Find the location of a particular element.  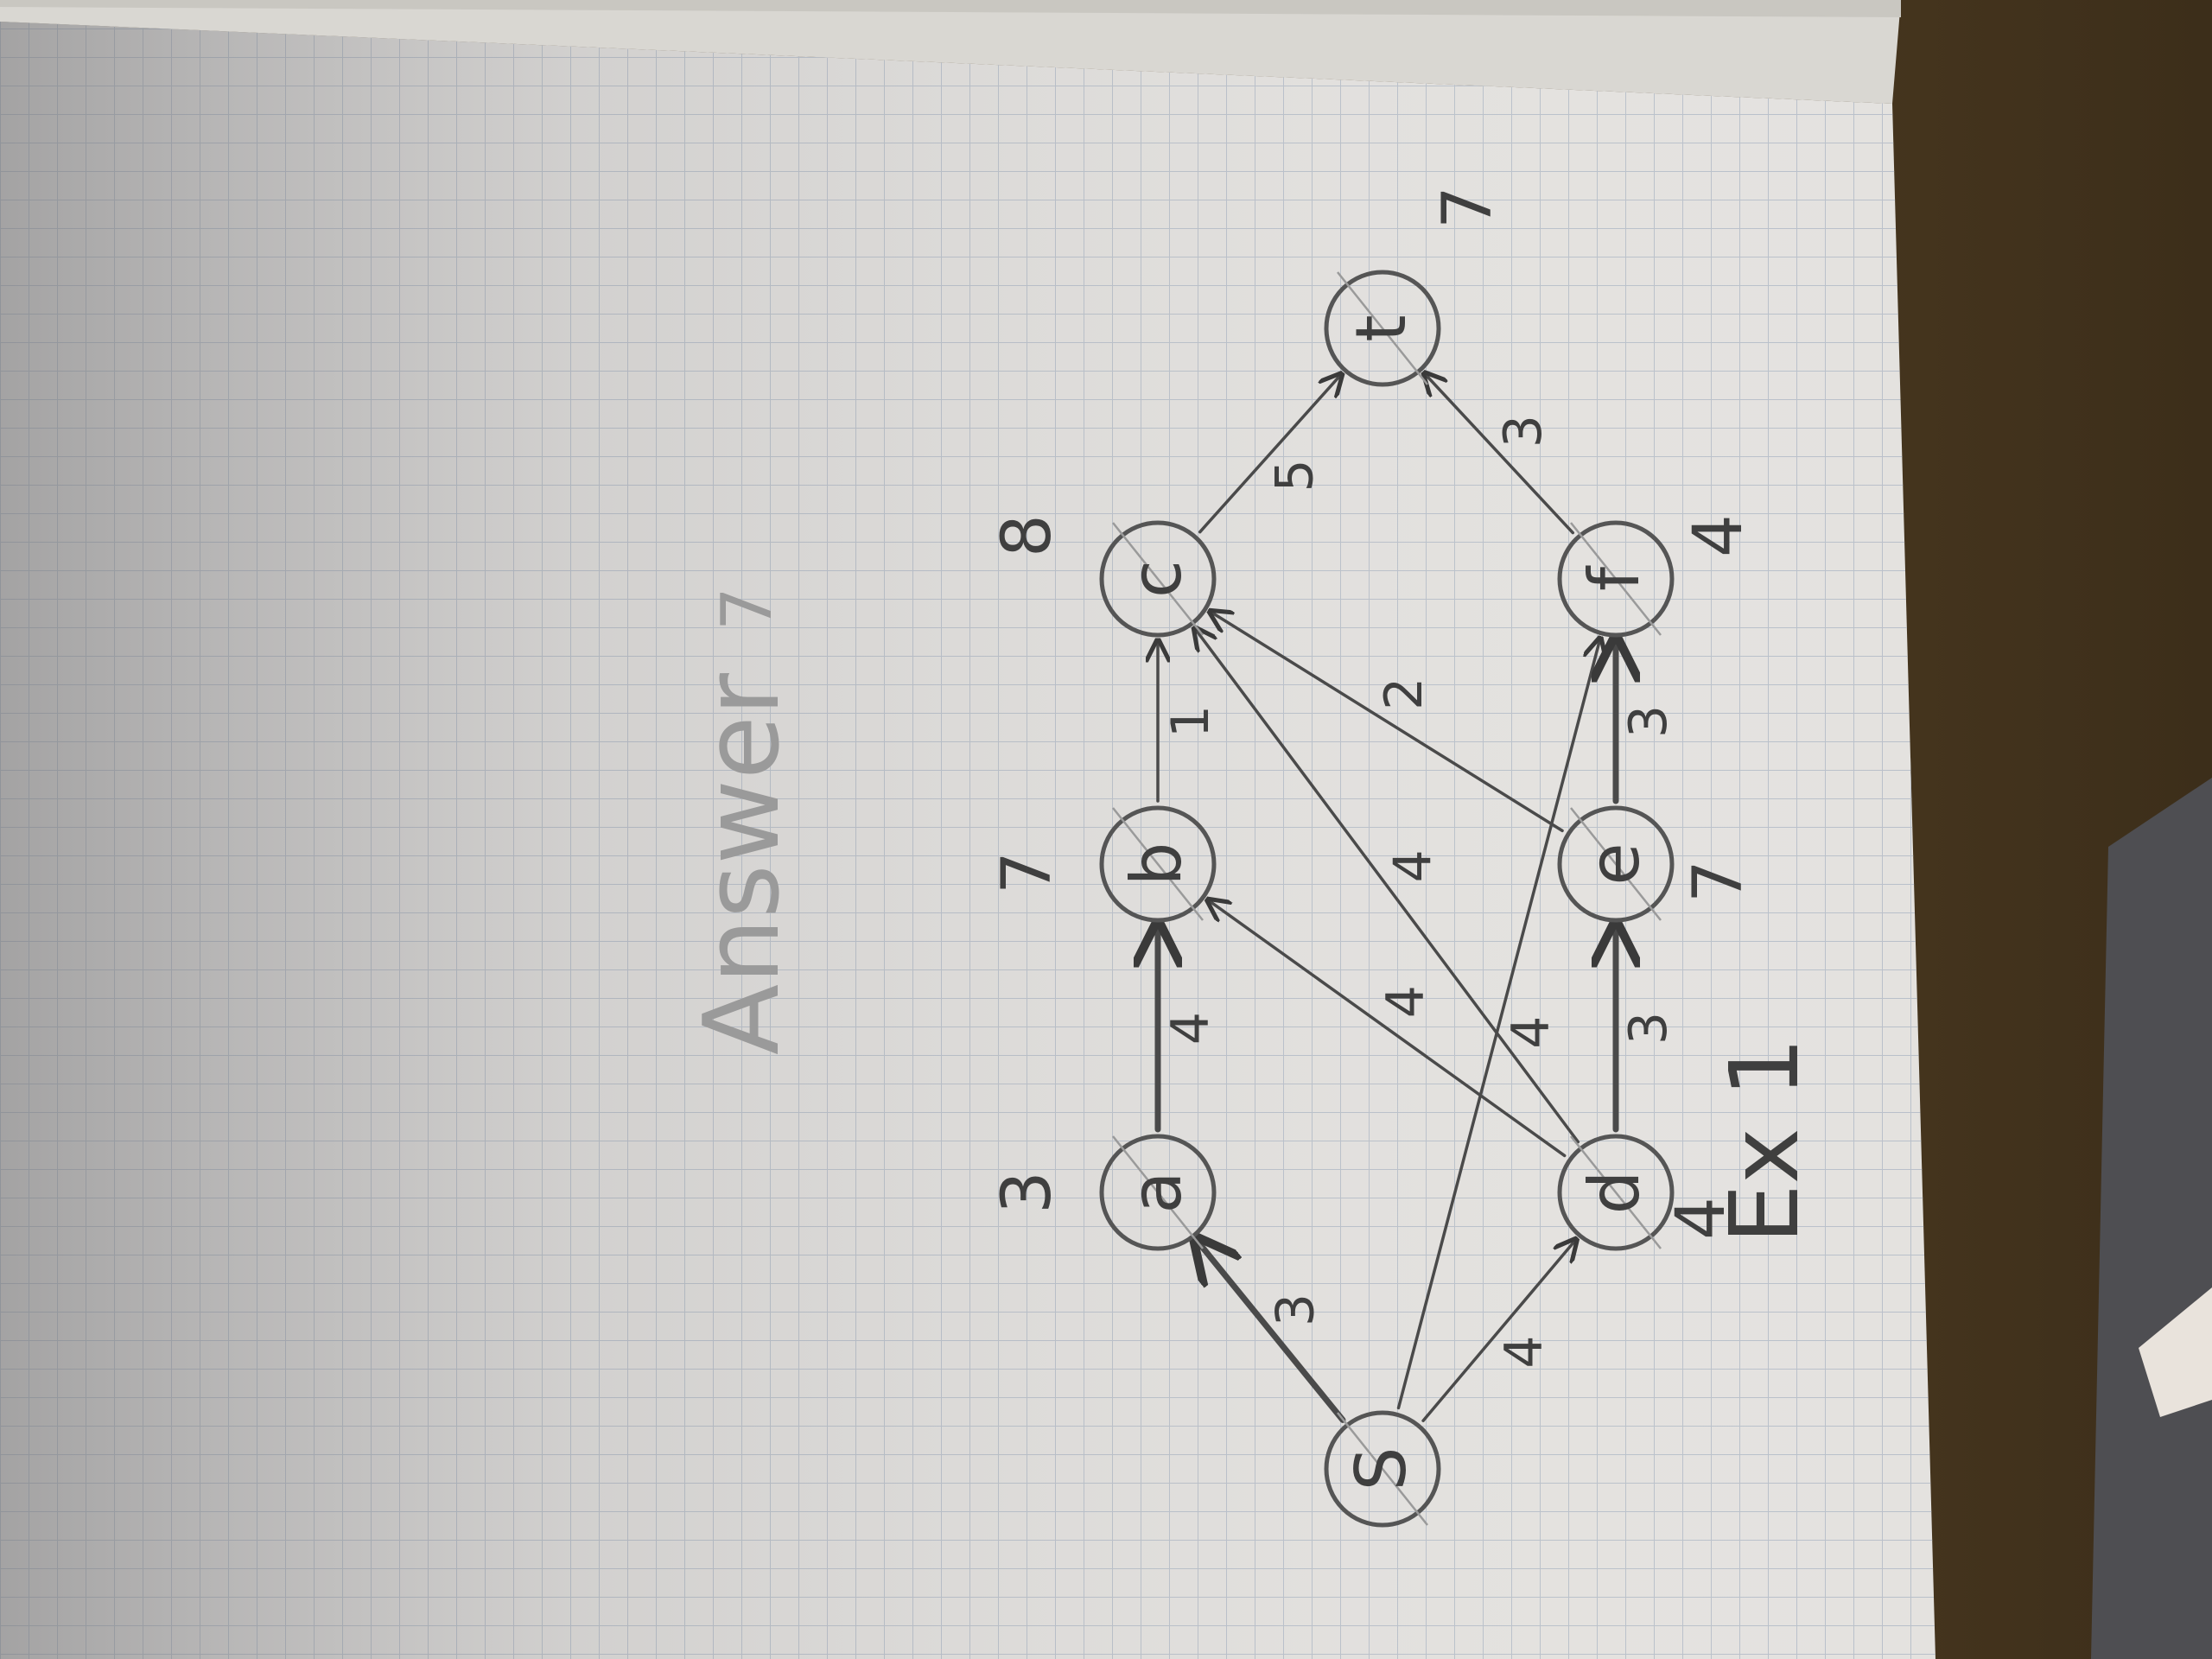

node-label-a: a is located at coordinates (1156, 1192).